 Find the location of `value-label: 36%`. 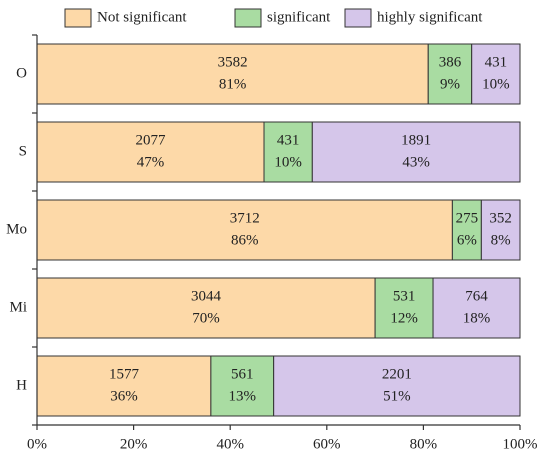

value-label: 36% is located at coordinates (124, 396).